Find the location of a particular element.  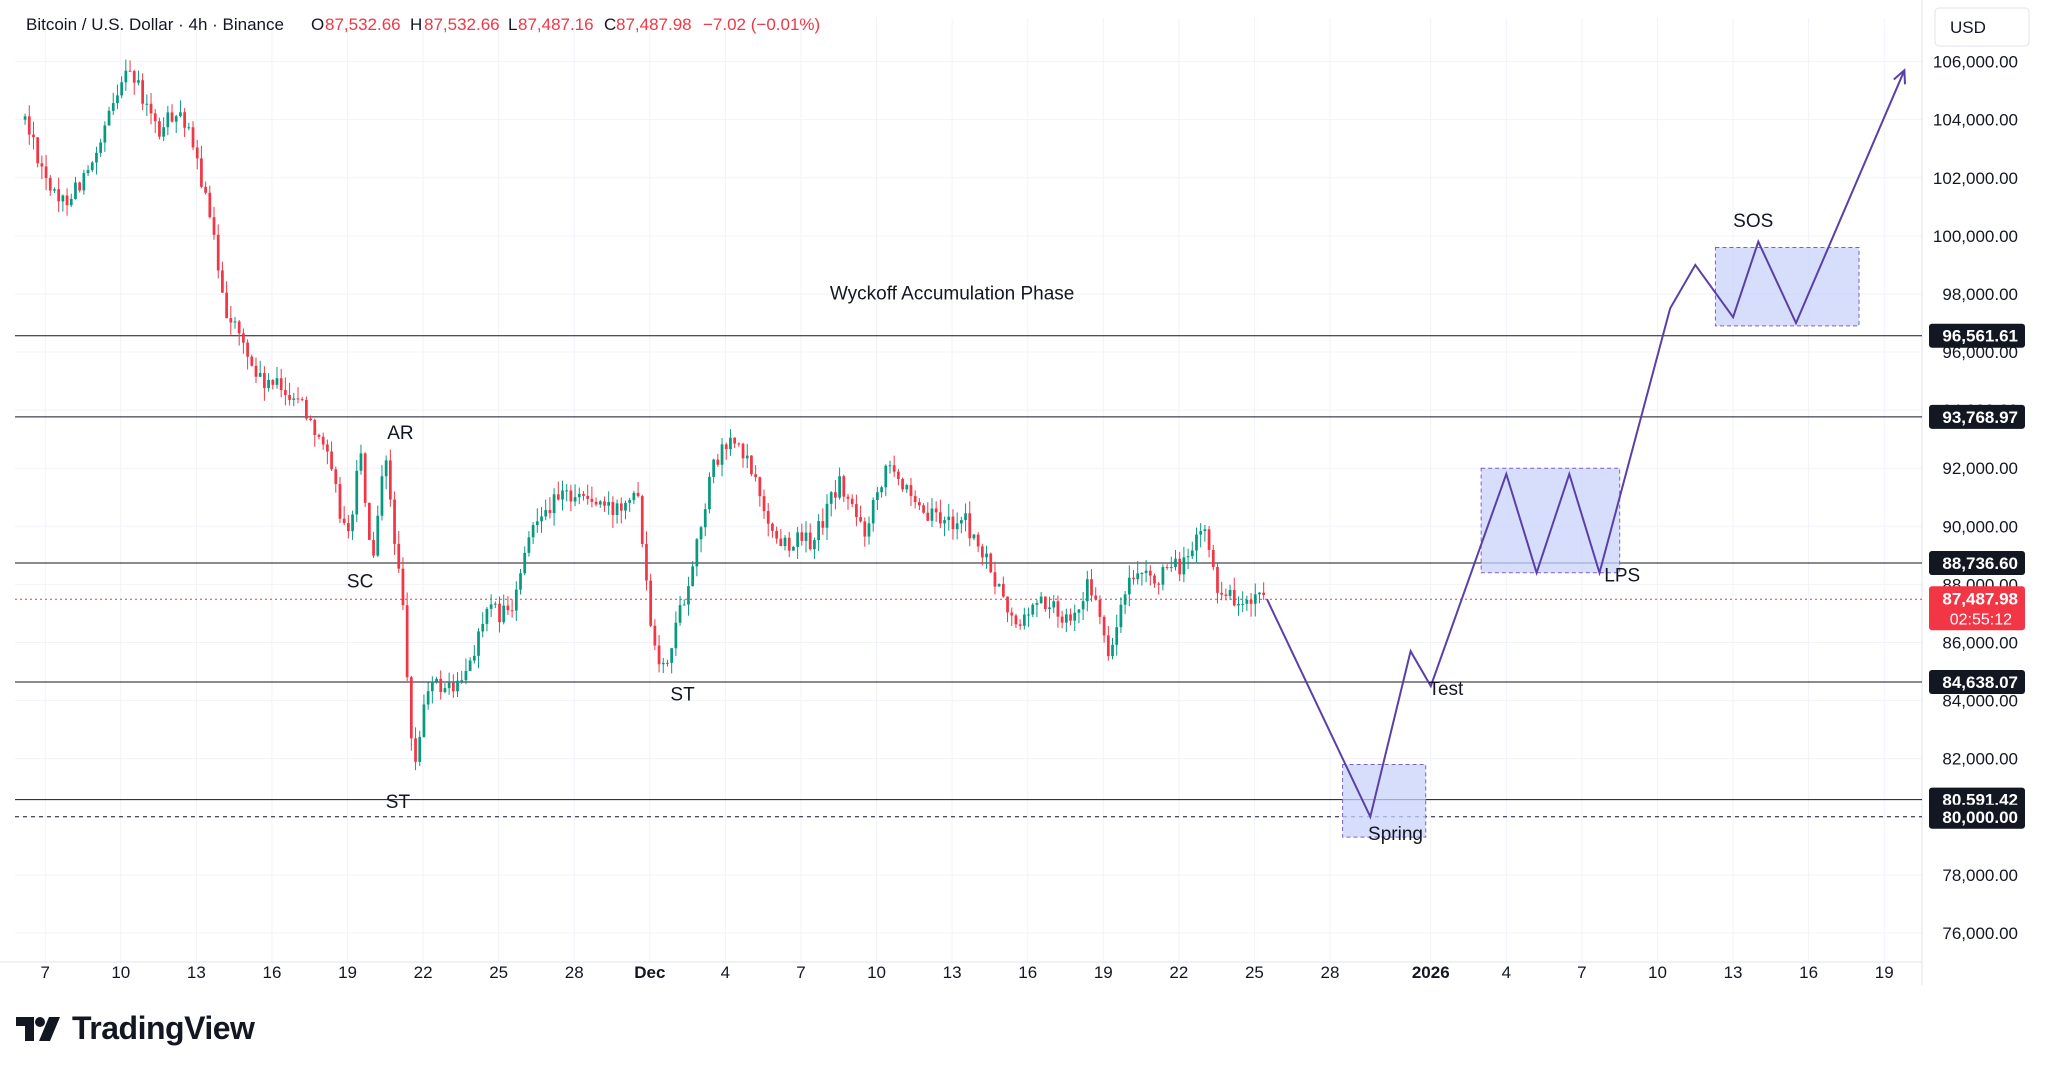

brand-logo: TradingView is located at coordinates (135, 1028).